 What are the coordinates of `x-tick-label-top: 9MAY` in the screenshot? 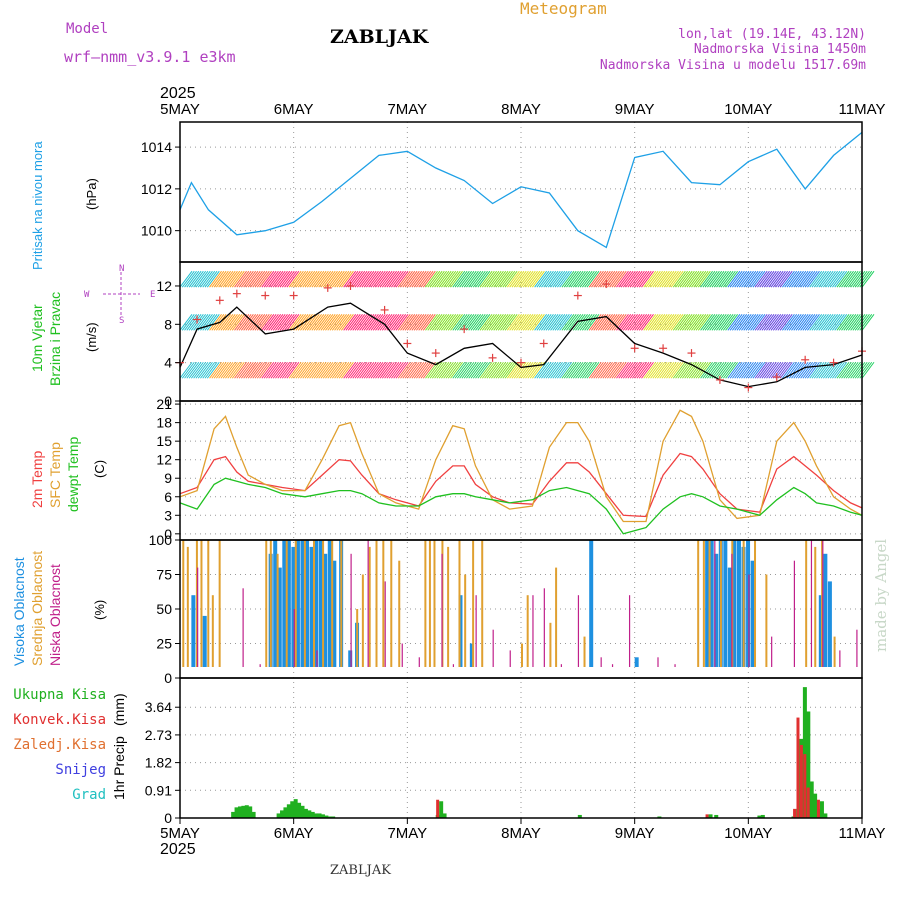 It's located at (635, 109).